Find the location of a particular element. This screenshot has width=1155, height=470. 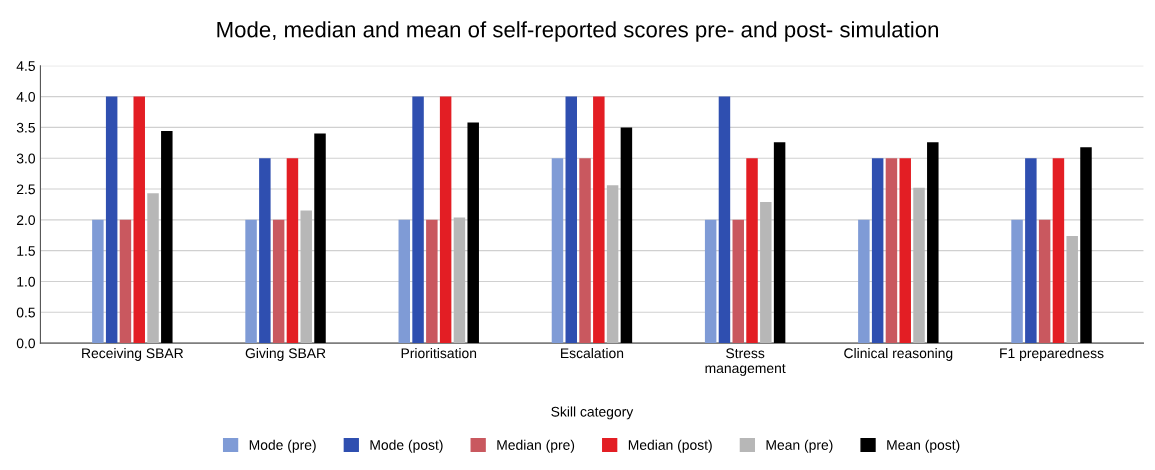

y-tick-label: 0.5 is located at coordinates (25, 312).